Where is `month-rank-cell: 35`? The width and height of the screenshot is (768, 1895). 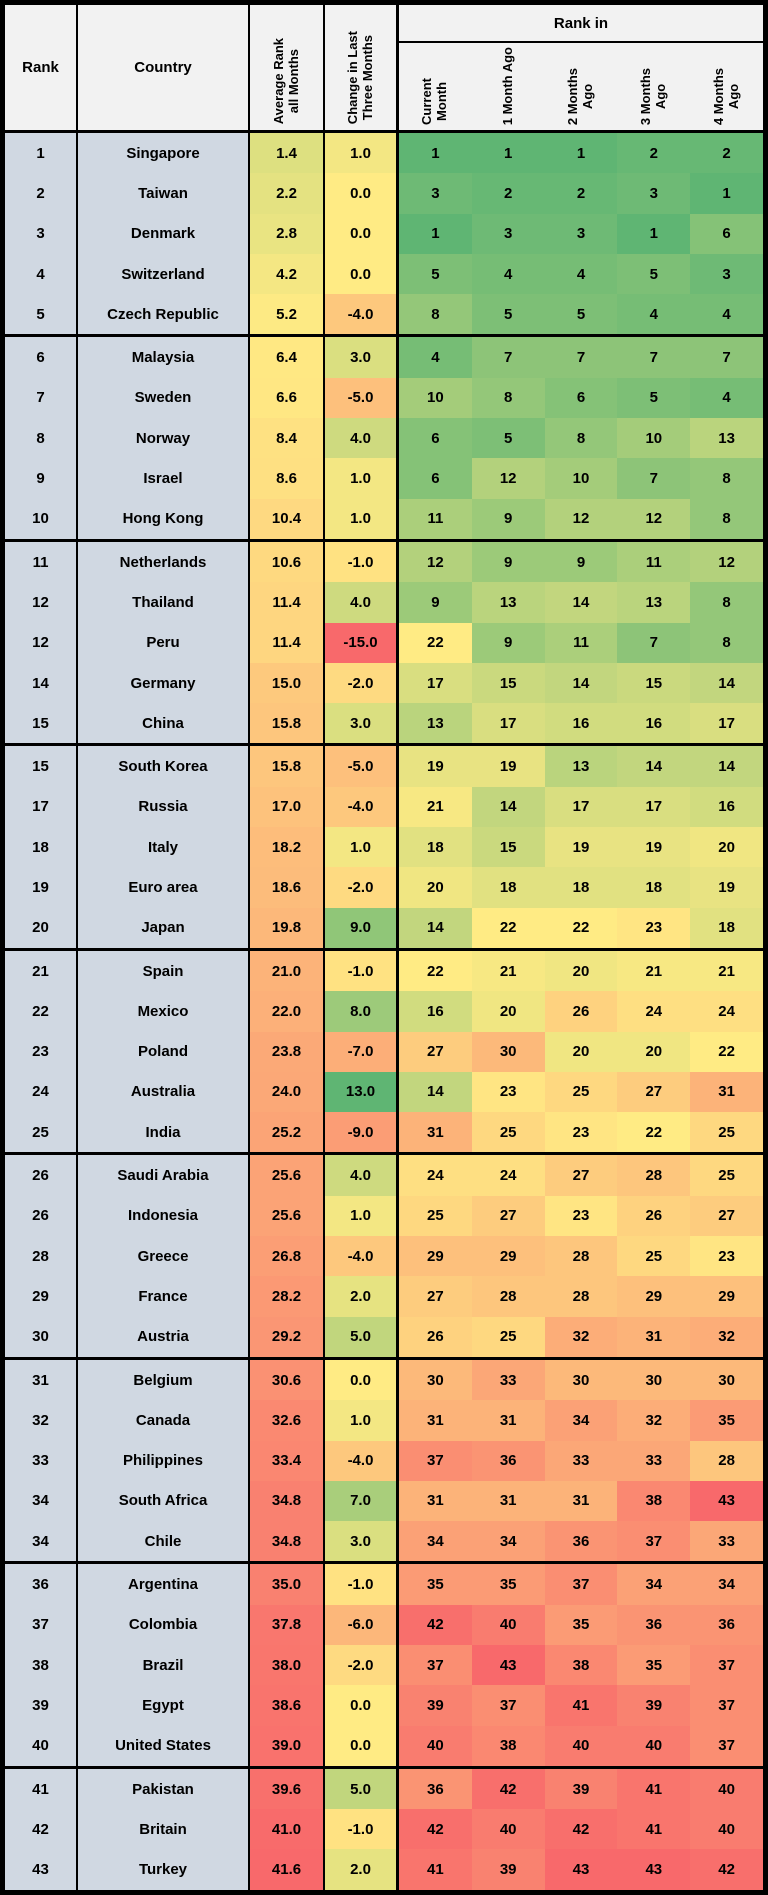 month-rank-cell: 35 is located at coordinates (726, 1420).